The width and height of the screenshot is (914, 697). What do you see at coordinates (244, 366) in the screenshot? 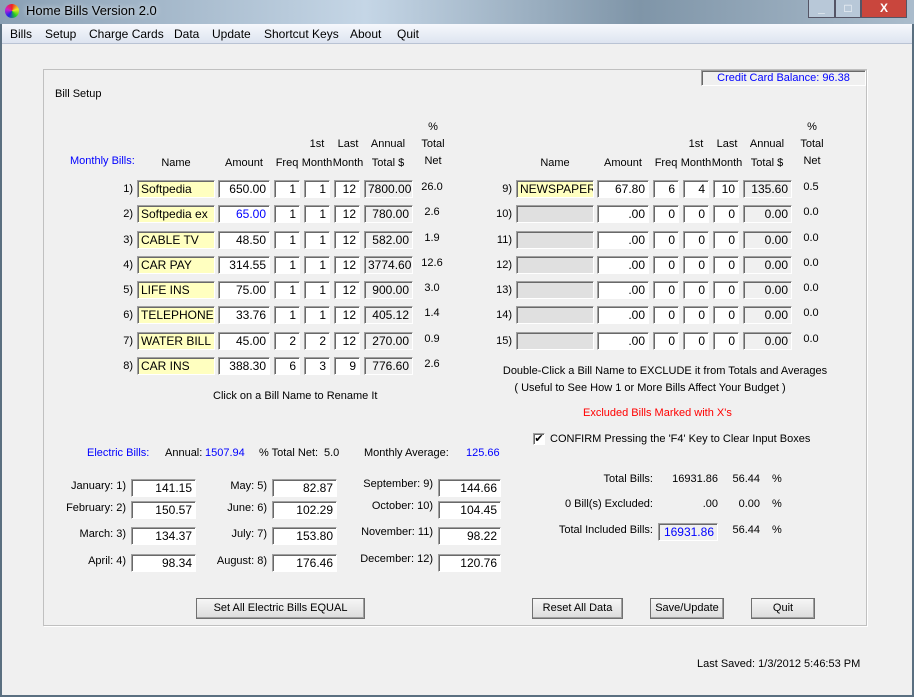
I see `bill-amount-field: 388.30` at bounding box center [244, 366].